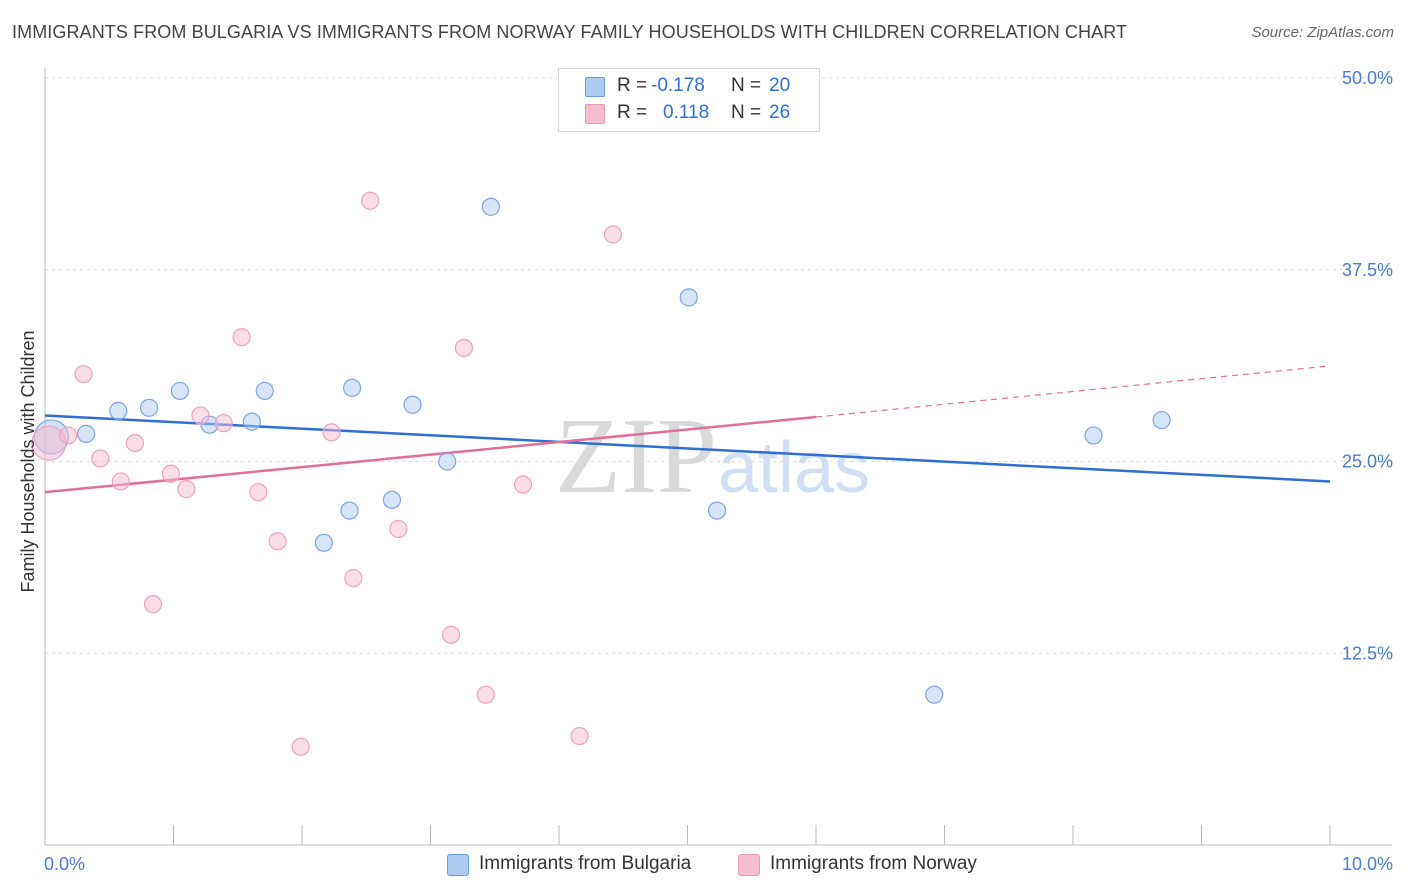  What do you see at coordinates (689, 100) in the screenshot?
I see `correlation-legend: R = -0.178 N = 20 R = 0.118 N = 26` at bounding box center [689, 100].